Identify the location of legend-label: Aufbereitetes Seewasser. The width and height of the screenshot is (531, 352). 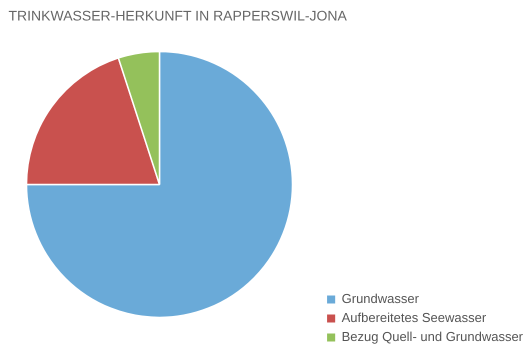
(414, 317).